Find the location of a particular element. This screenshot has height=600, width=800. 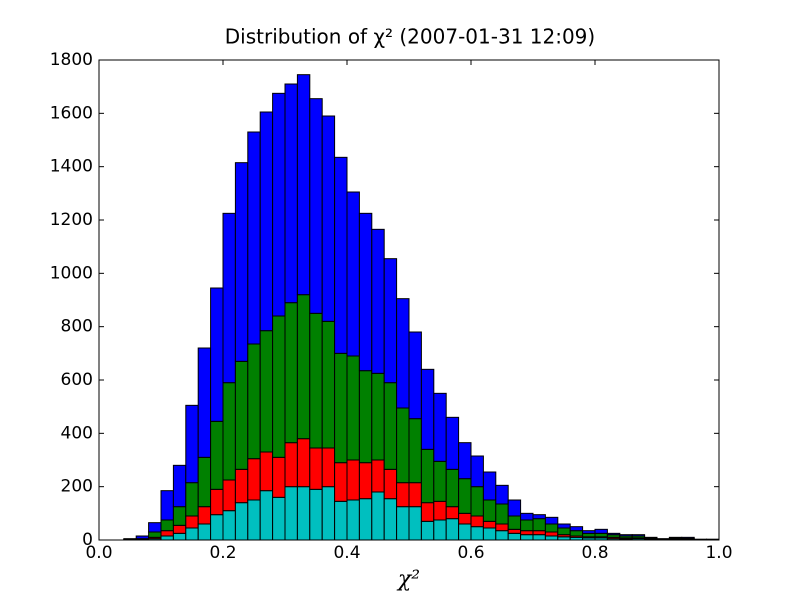

x-tick-label: 0.2 is located at coordinates (222, 553).